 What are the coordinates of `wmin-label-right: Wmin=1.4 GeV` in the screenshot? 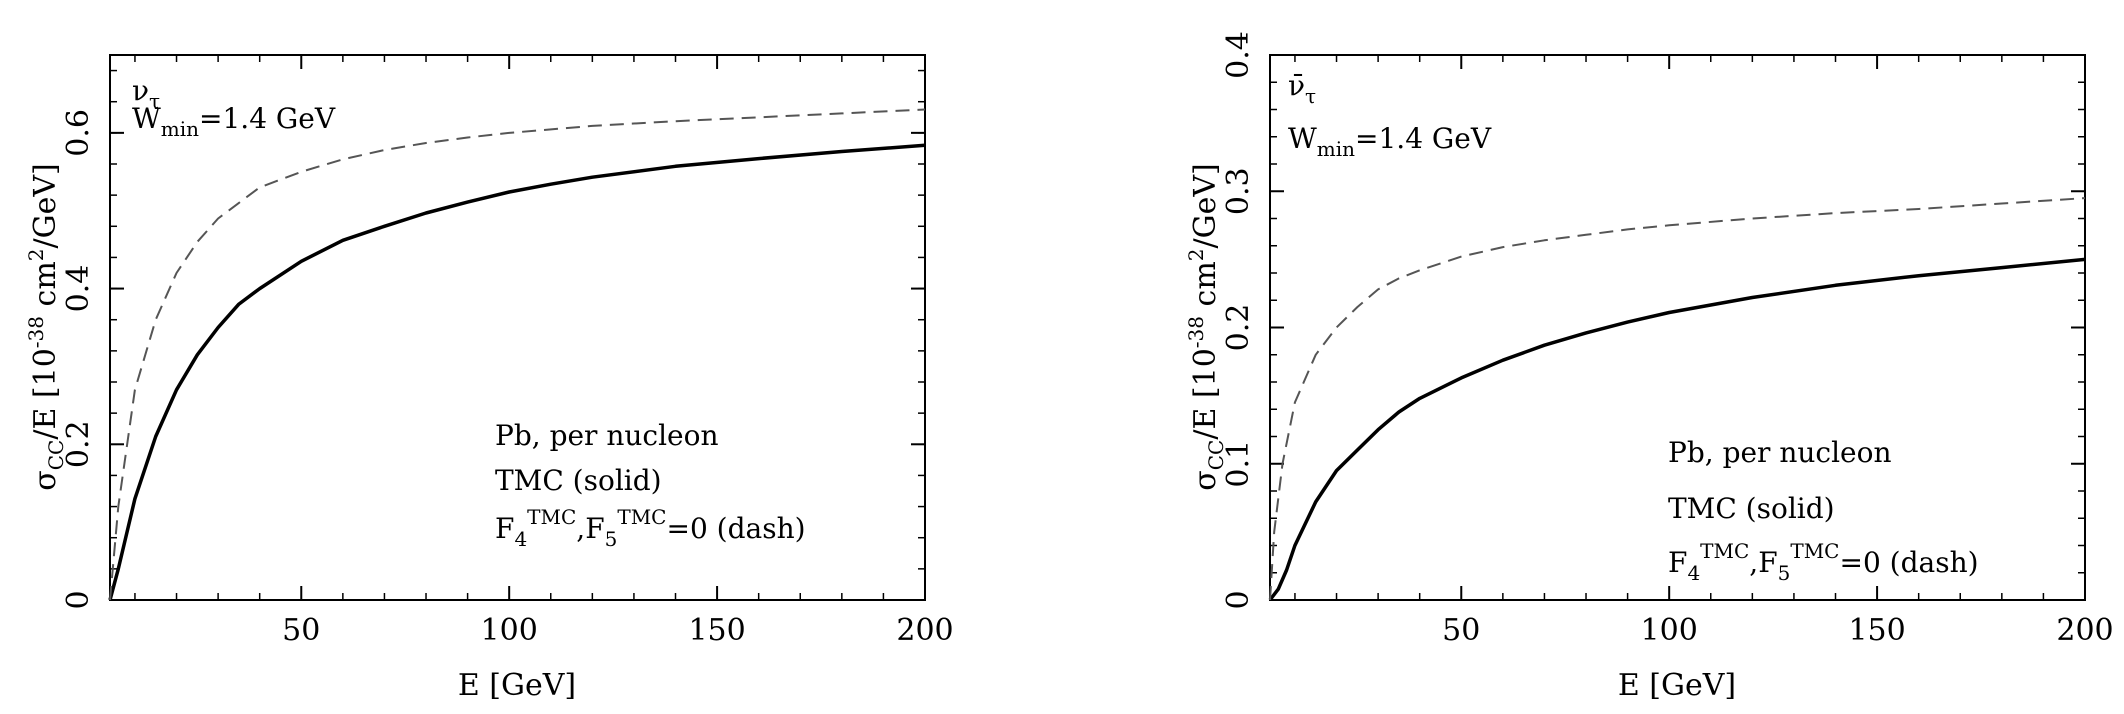 It's located at (1390, 141).